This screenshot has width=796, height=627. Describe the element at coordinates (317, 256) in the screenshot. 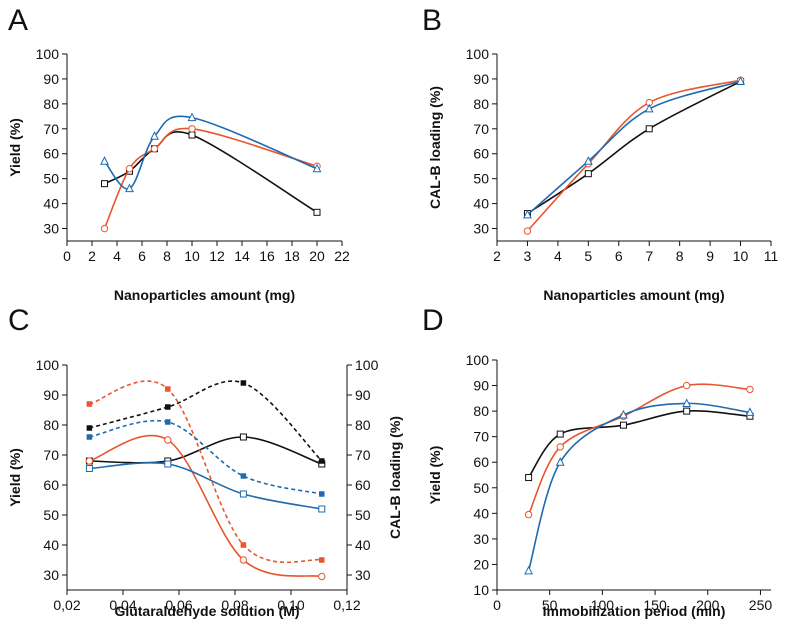

I see `panel-a-x-tick-label: 20` at that location.